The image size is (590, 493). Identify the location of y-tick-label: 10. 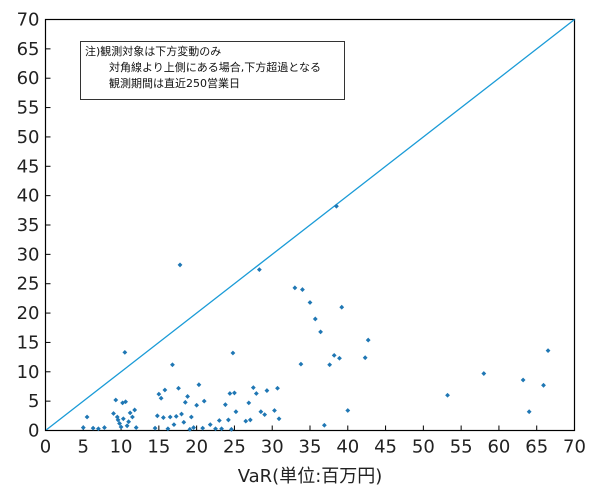
(28, 372).